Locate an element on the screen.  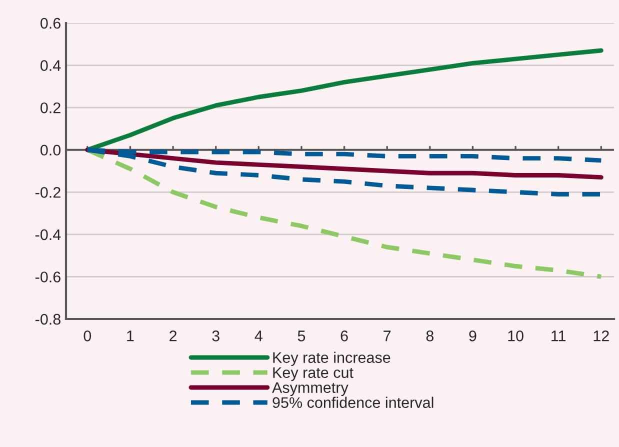
x-tick-label: 6 is located at coordinates (344, 336).